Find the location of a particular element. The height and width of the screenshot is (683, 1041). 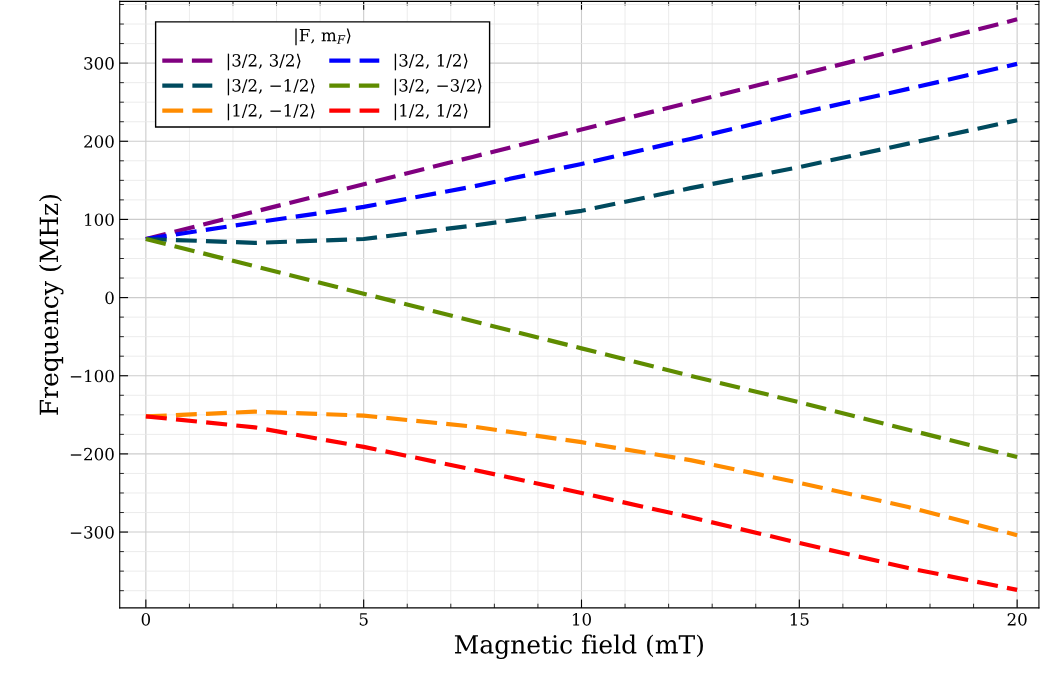

x-tick-label: 20 is located at coordinates (1017, 619).